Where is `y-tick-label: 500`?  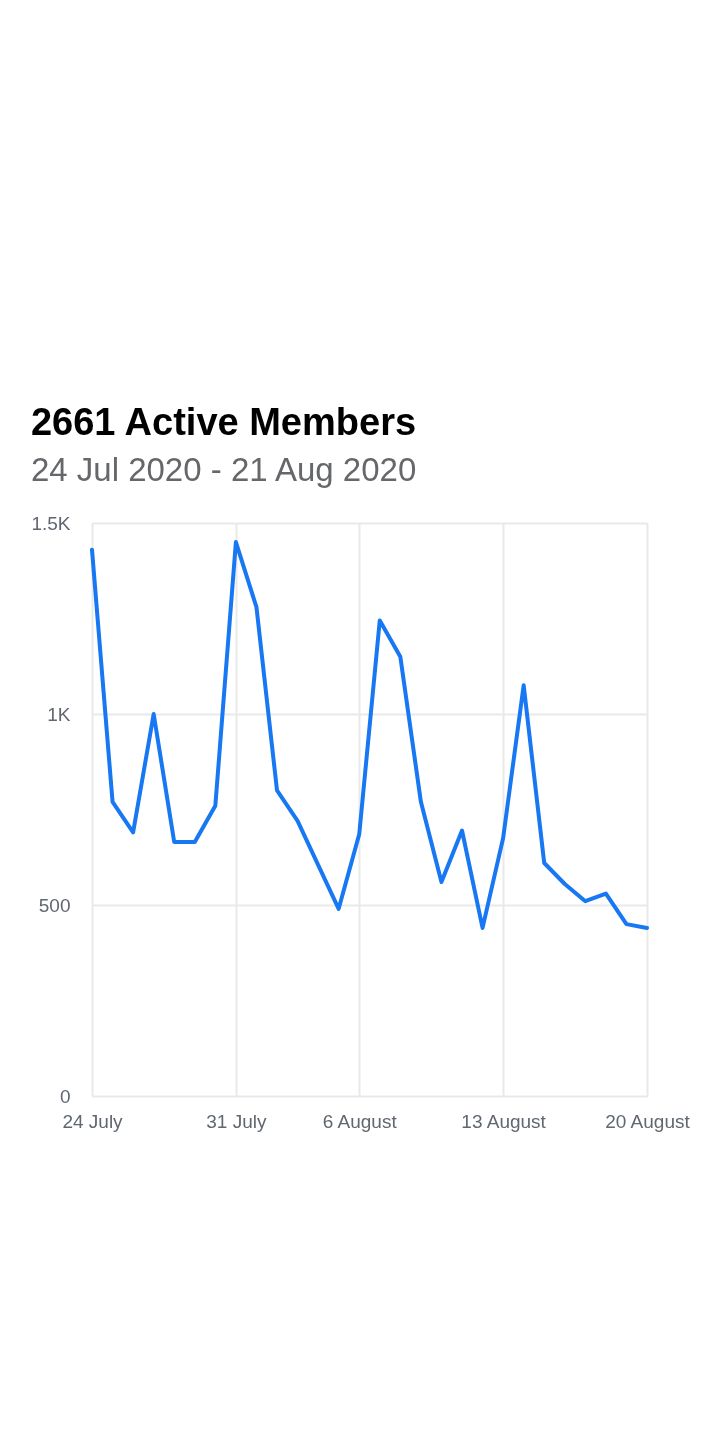
y-tick-label: 500 is located at coordinates (54, 905).